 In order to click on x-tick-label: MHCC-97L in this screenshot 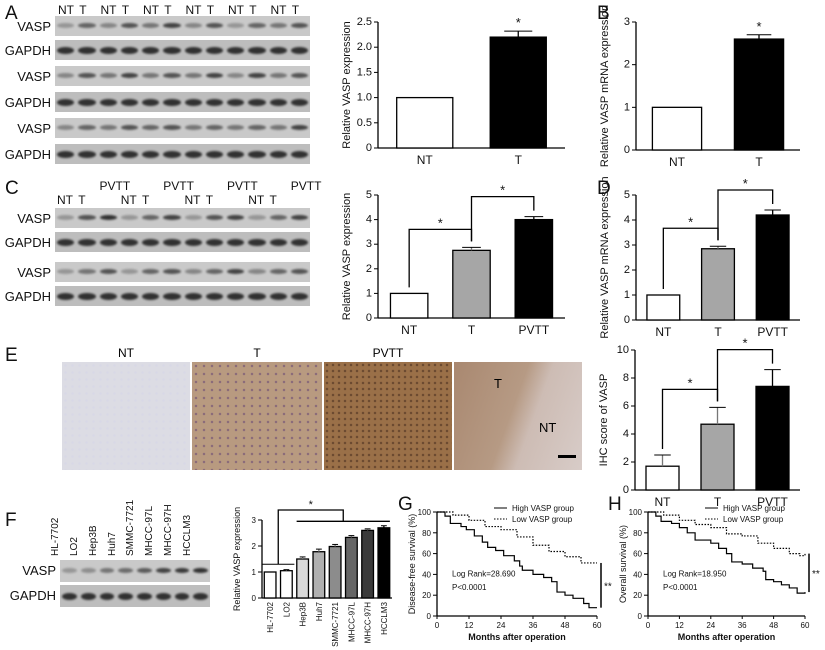, I will do `click(351, 621)`.